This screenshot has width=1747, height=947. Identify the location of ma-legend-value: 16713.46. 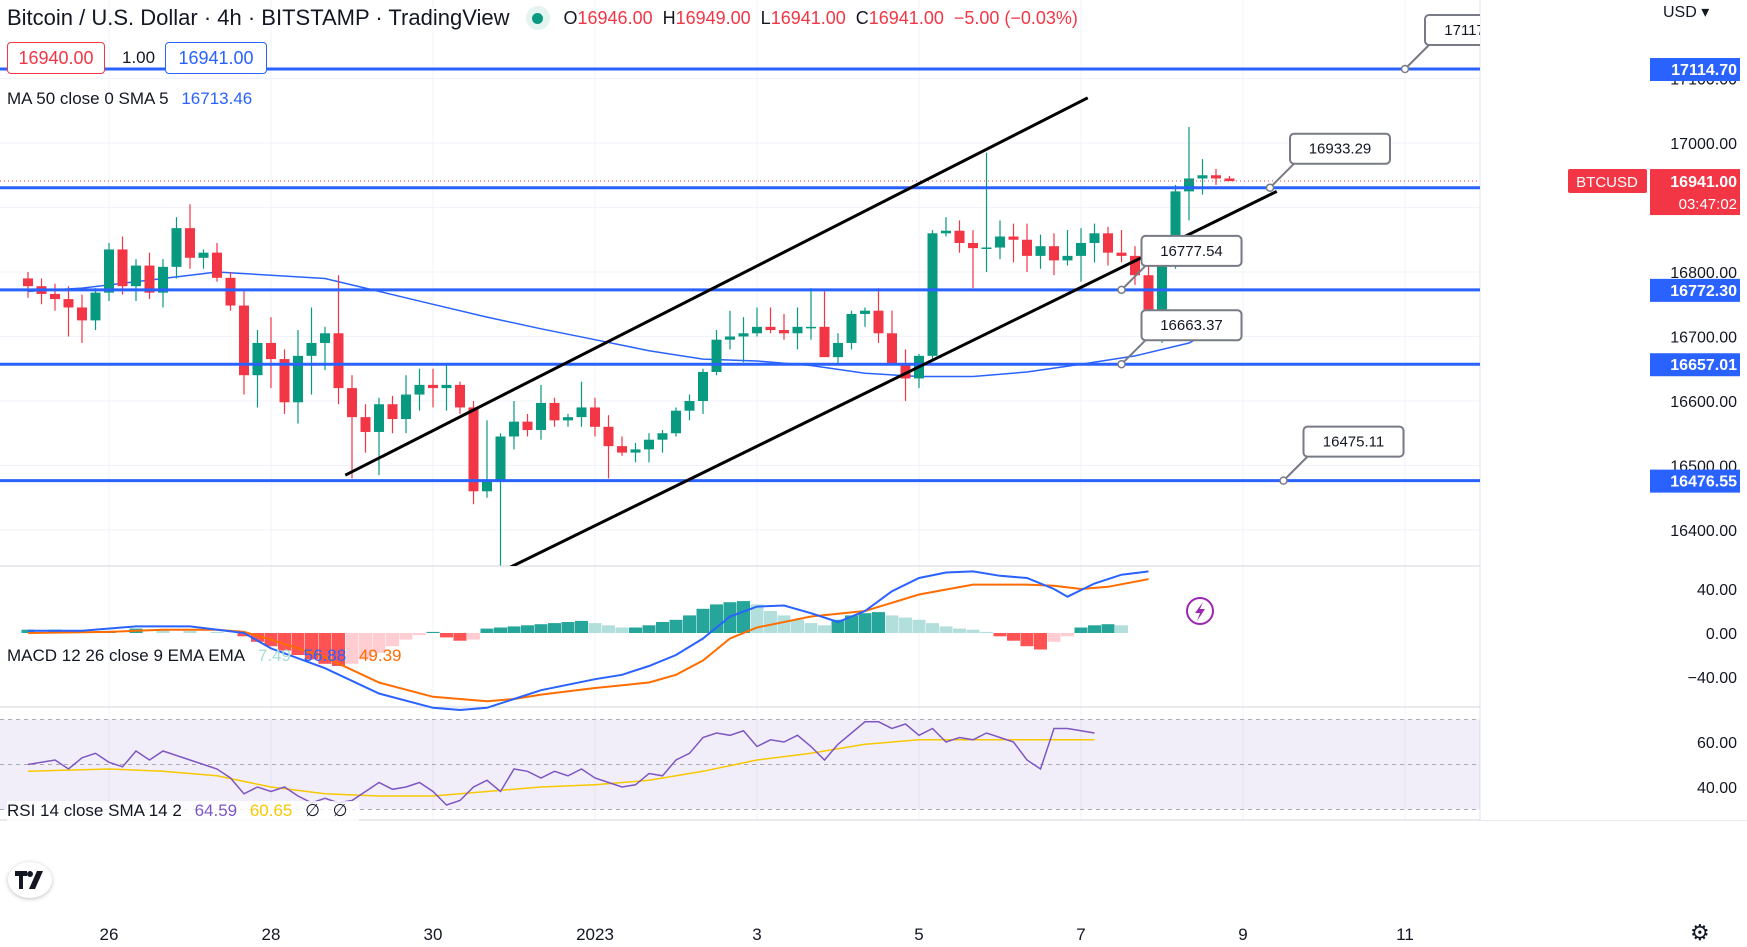
(217, 98).